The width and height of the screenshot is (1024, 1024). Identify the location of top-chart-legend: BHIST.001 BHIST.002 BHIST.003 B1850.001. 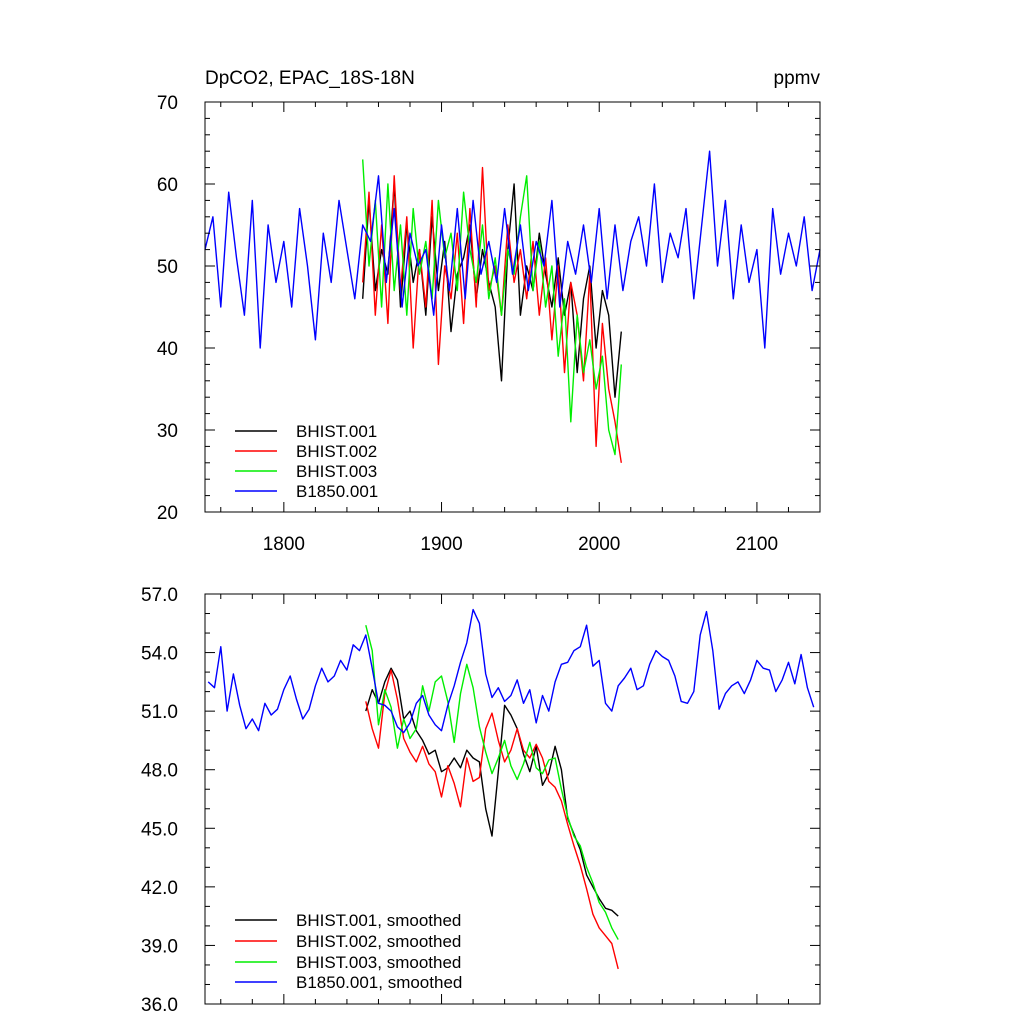
(306, 461).